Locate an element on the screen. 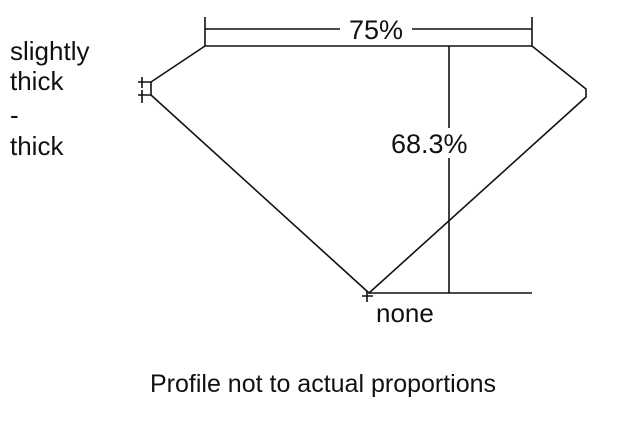 The image size is (640, 430). girdle-label-line3: - is located at coordinates (14, 115).